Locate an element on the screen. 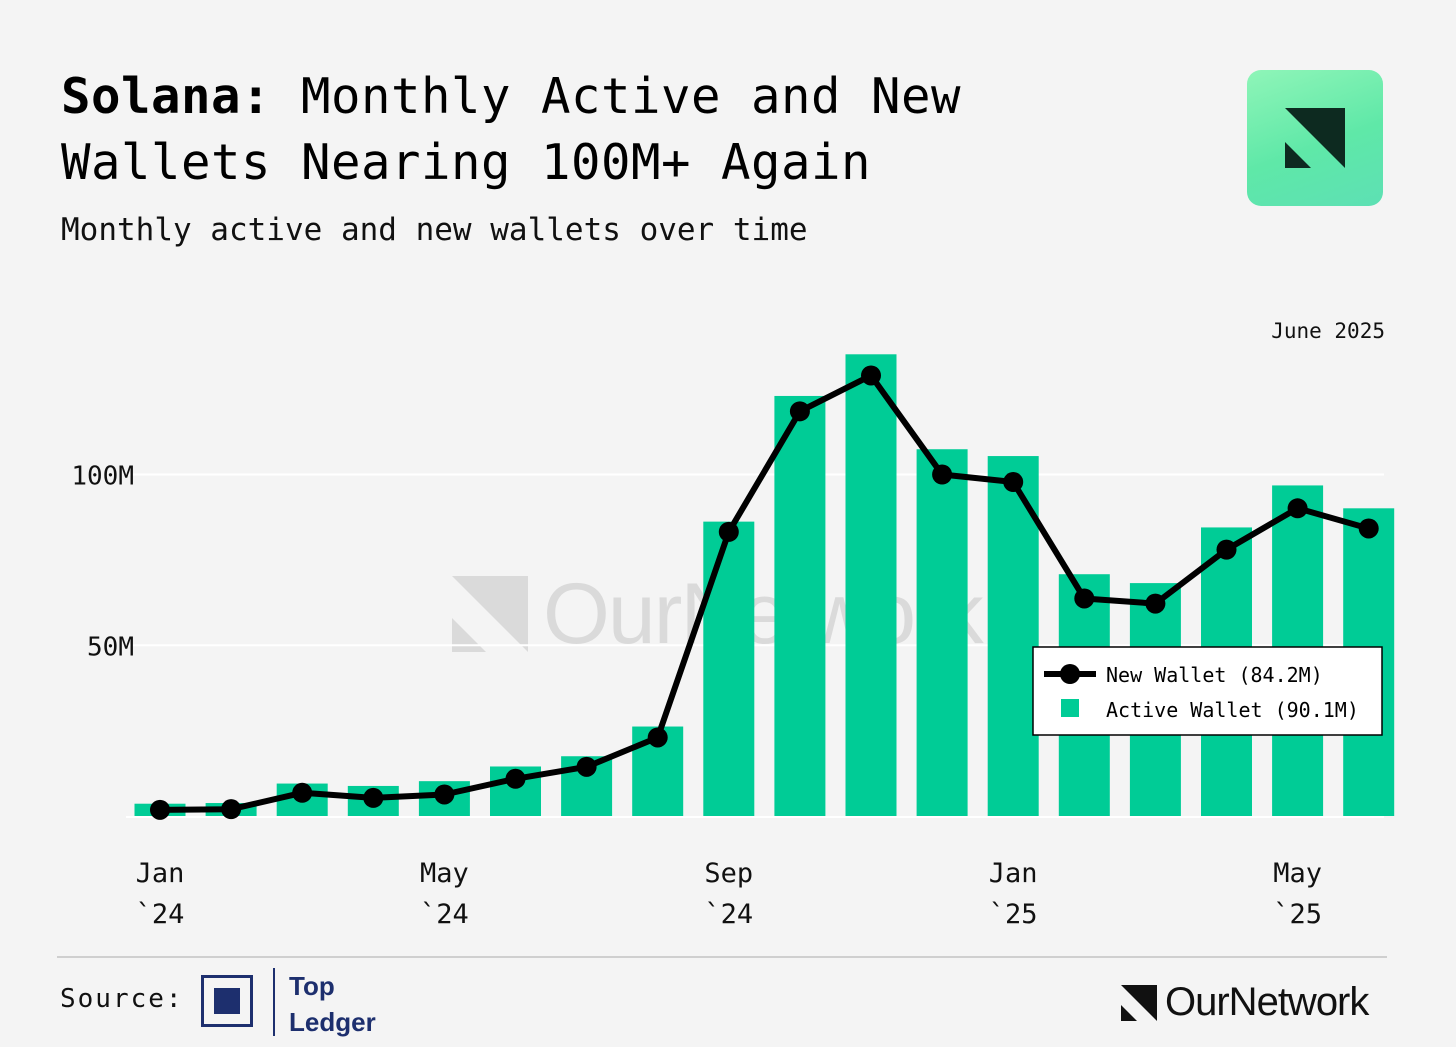 The image size is (1456, 1047). ournetwork-brand-icon is located at coordinates (1139, 1003).